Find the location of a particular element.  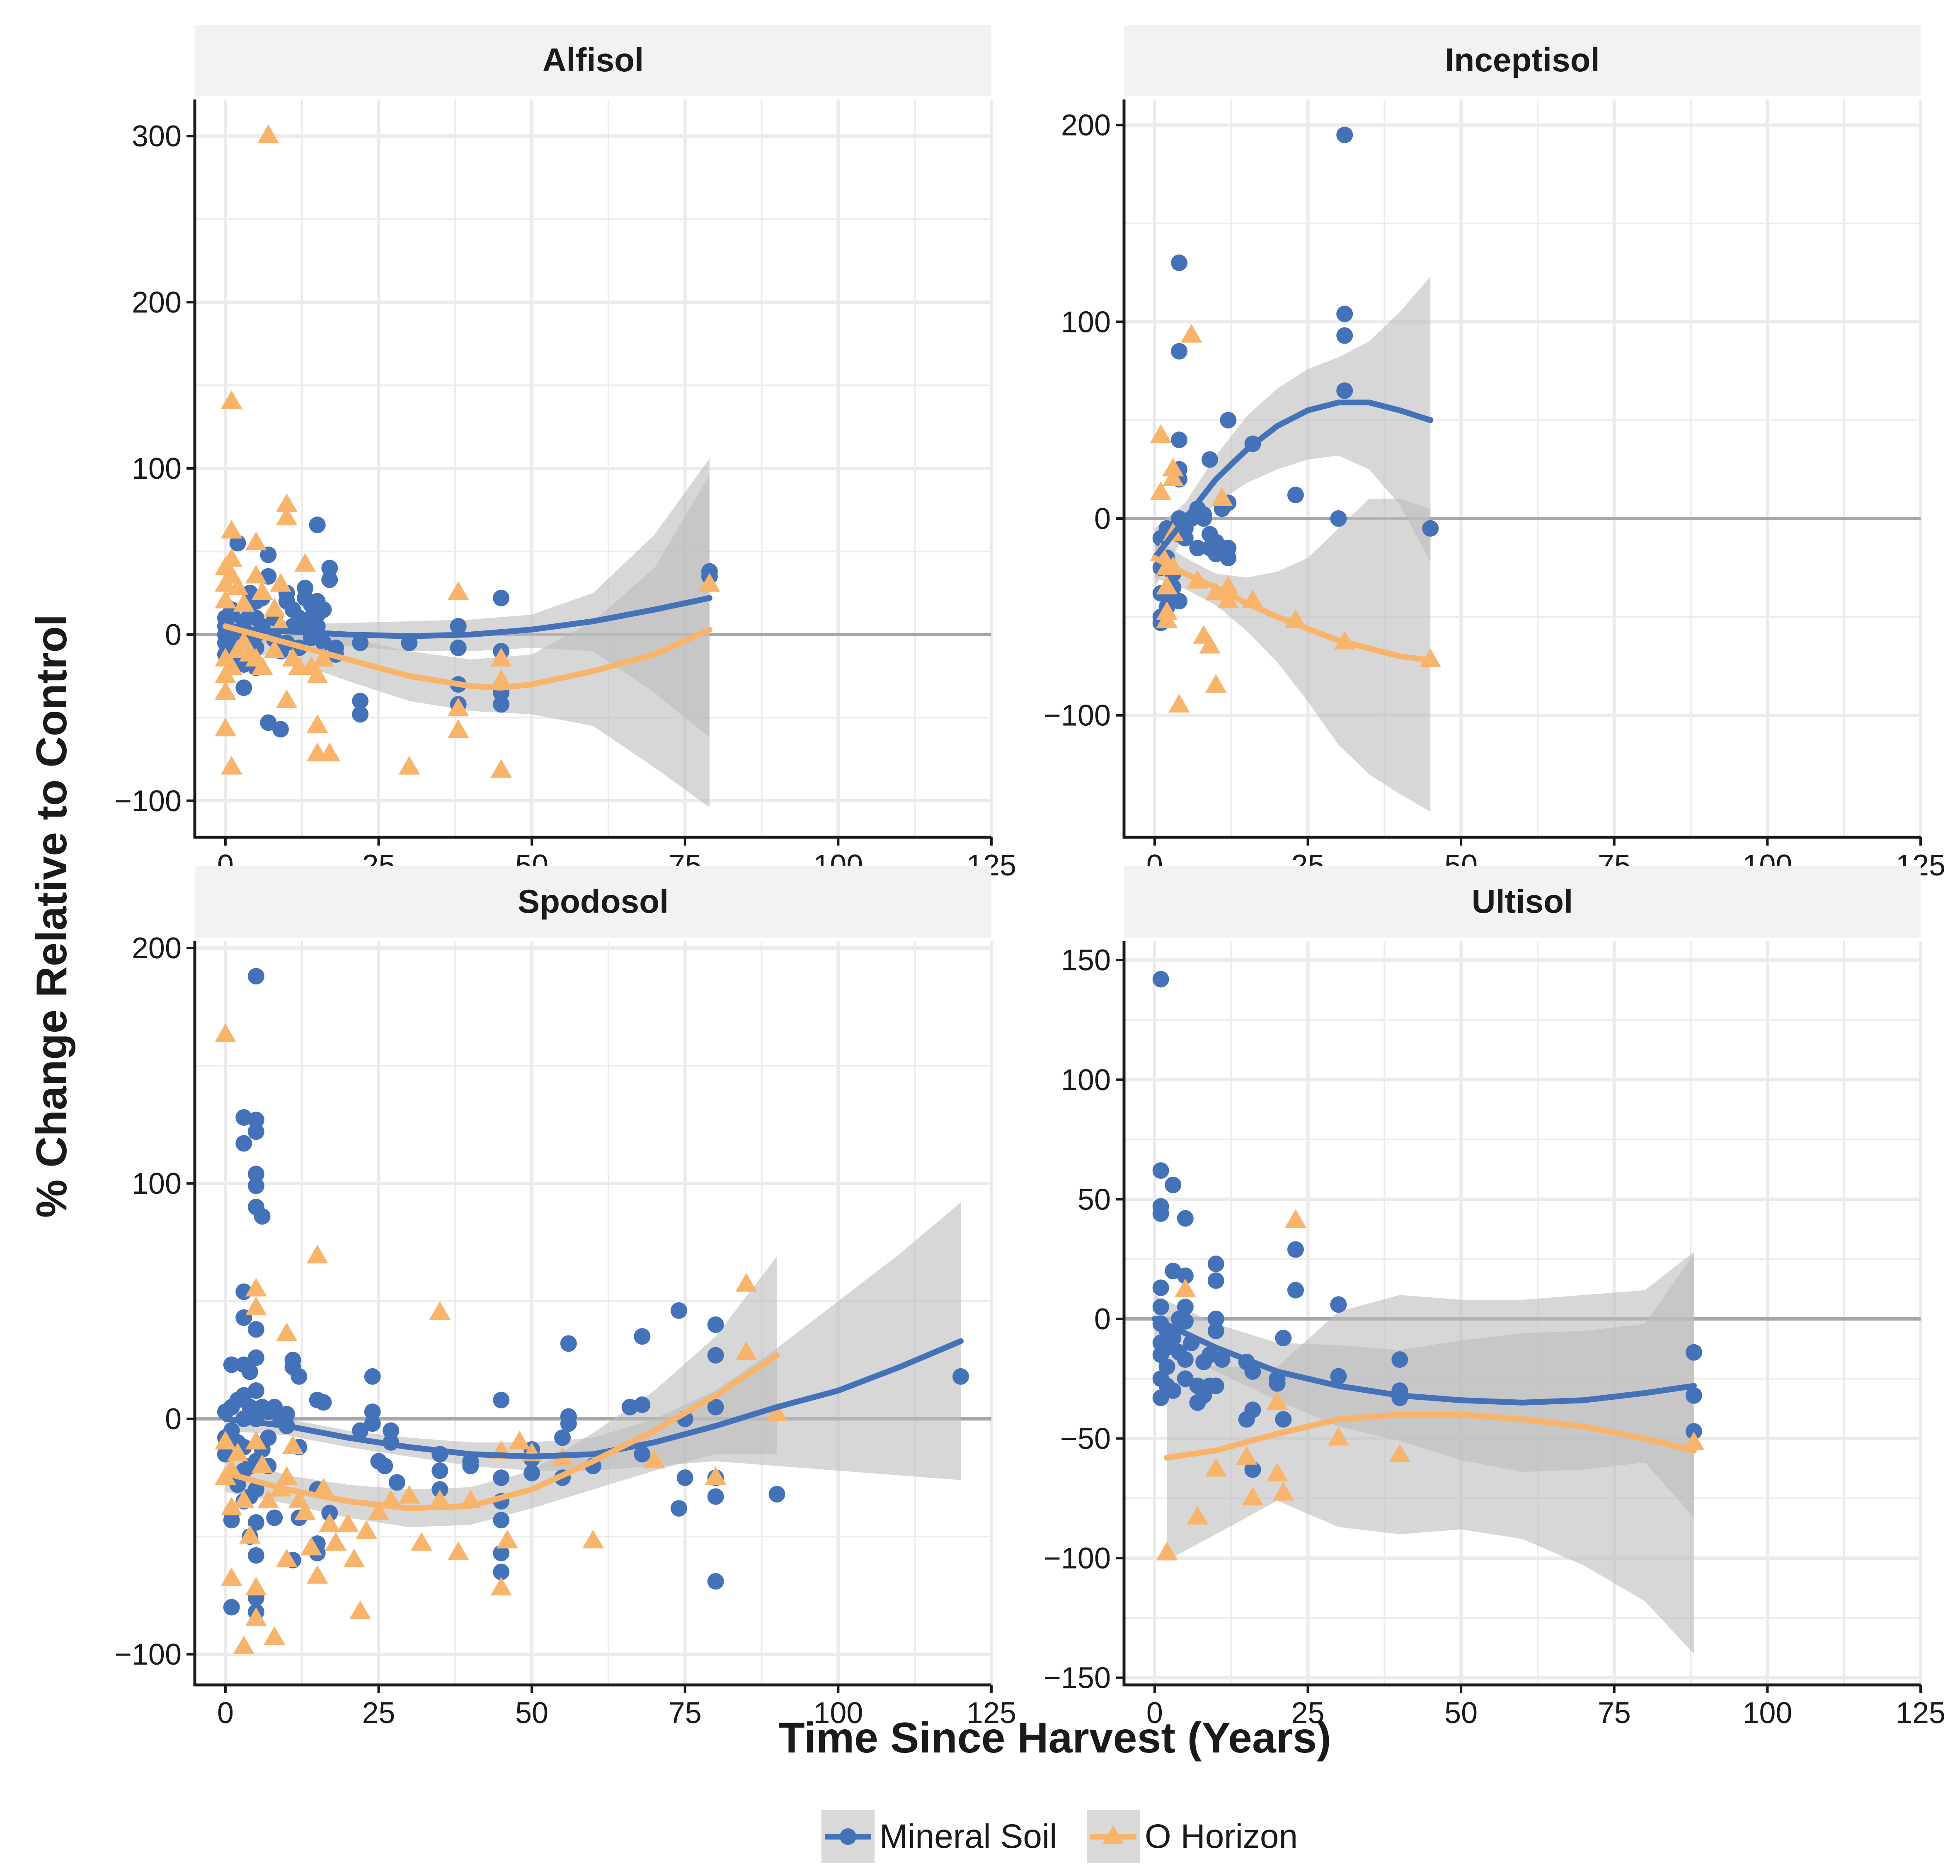

panel-strip-spodosol is located at coordinates (593, 902).